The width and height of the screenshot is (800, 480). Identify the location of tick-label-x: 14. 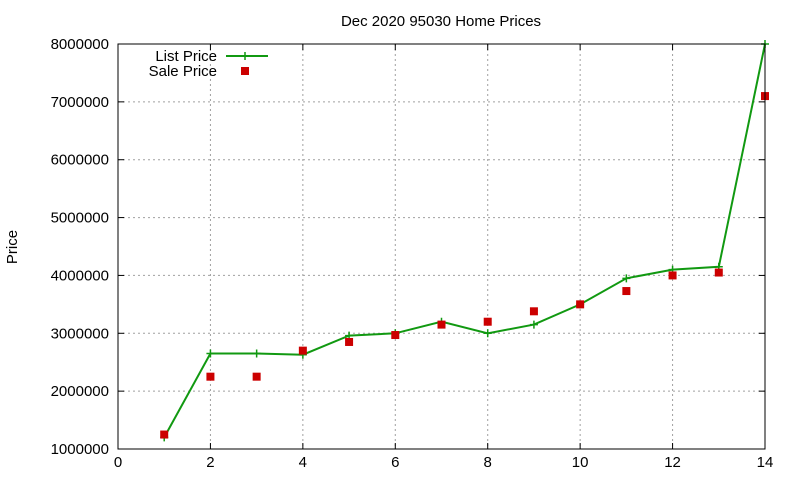
(765, 462).